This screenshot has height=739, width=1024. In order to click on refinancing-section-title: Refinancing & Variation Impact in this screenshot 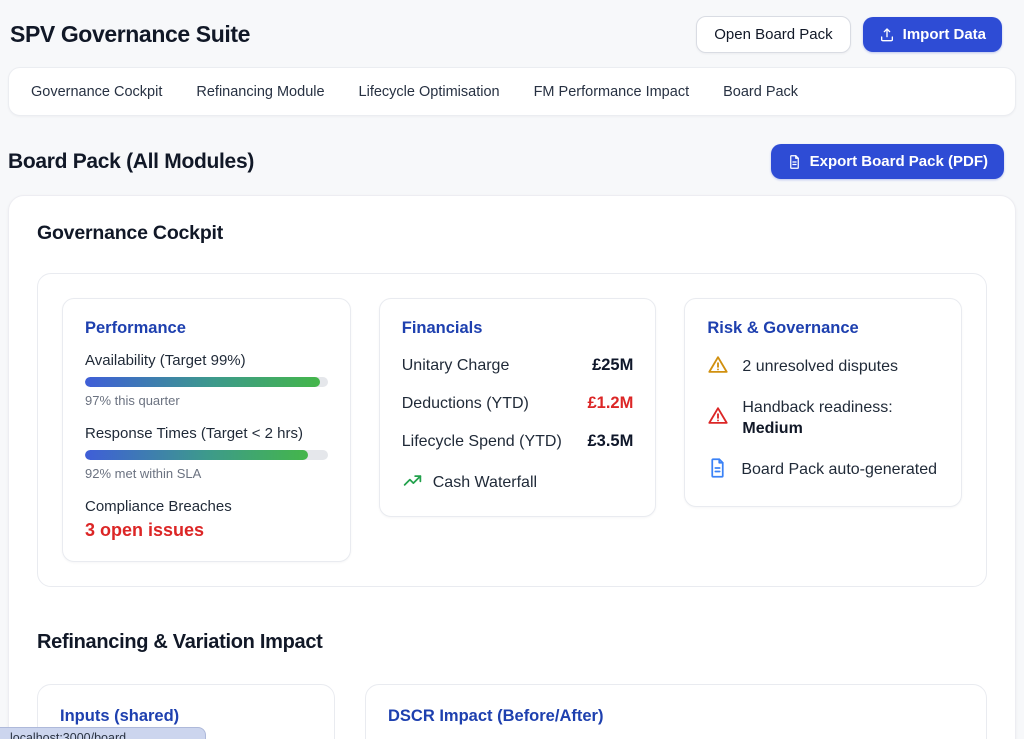, I will do `click(180, 642)`.